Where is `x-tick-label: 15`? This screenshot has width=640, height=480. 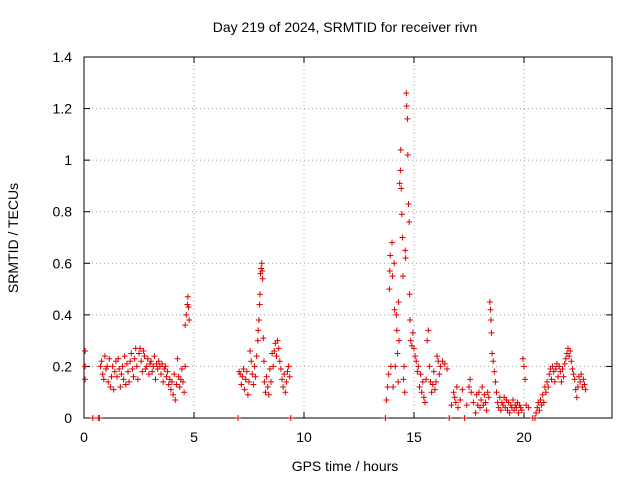 x-tick-label: 15 is located at coordinates (414, 437).